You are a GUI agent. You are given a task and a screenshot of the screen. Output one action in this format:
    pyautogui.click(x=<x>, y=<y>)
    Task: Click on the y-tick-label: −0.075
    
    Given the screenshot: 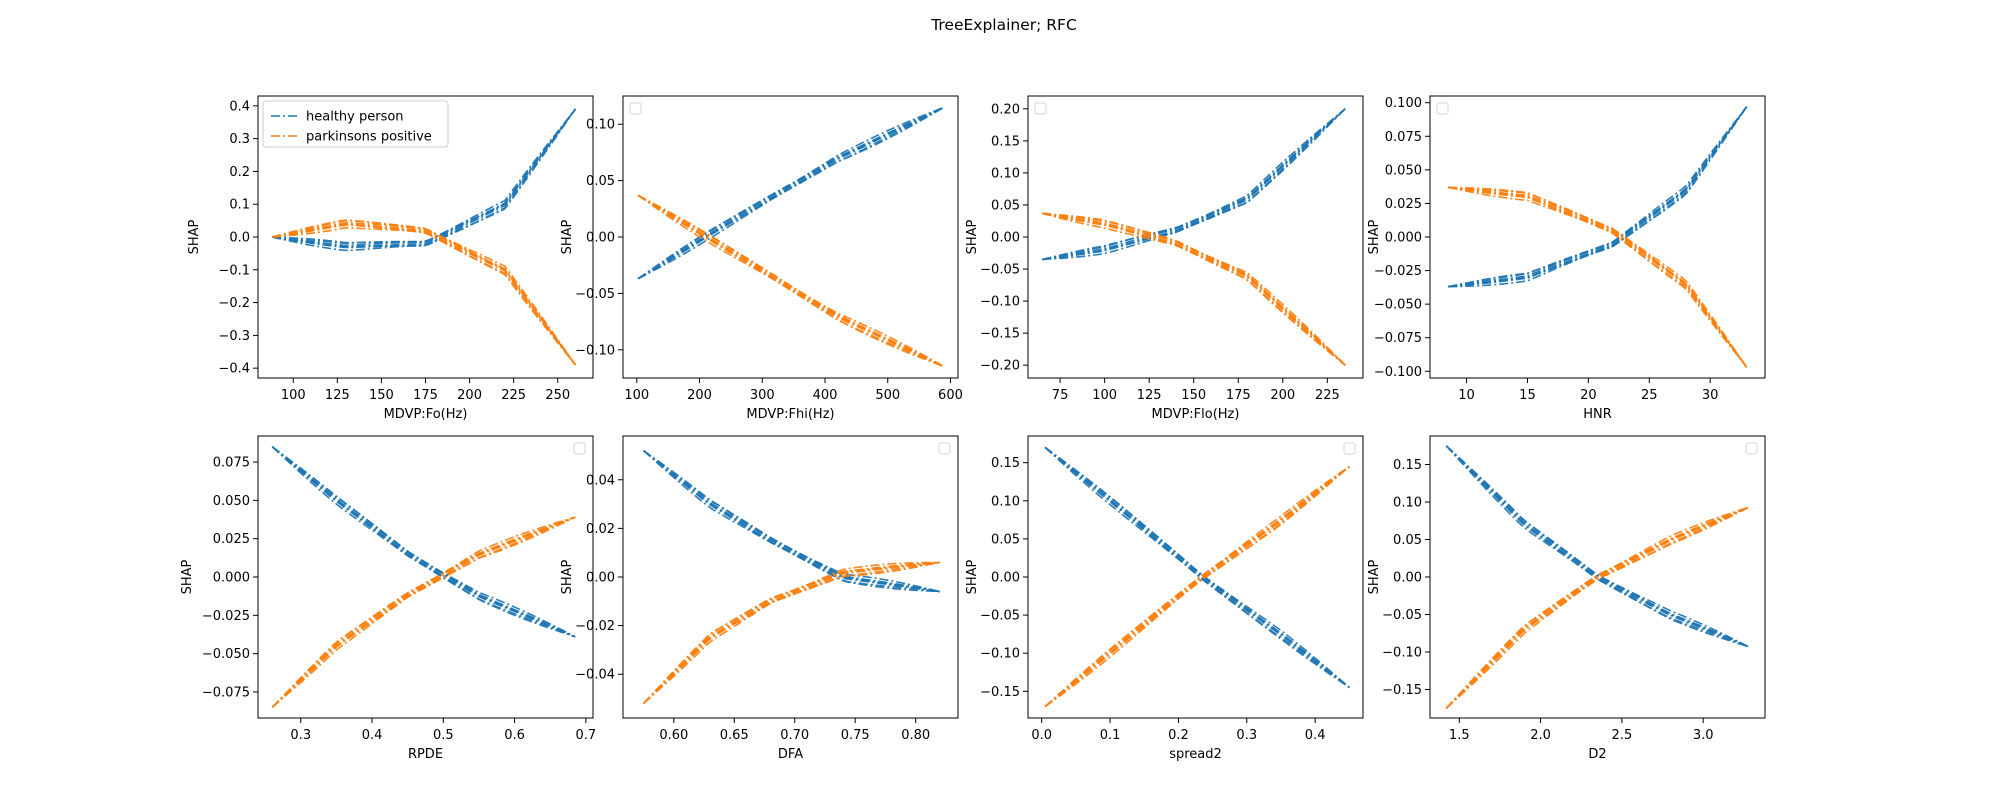 What is the action you would take?
    pyautogui.click(x=1398, y=338)
    